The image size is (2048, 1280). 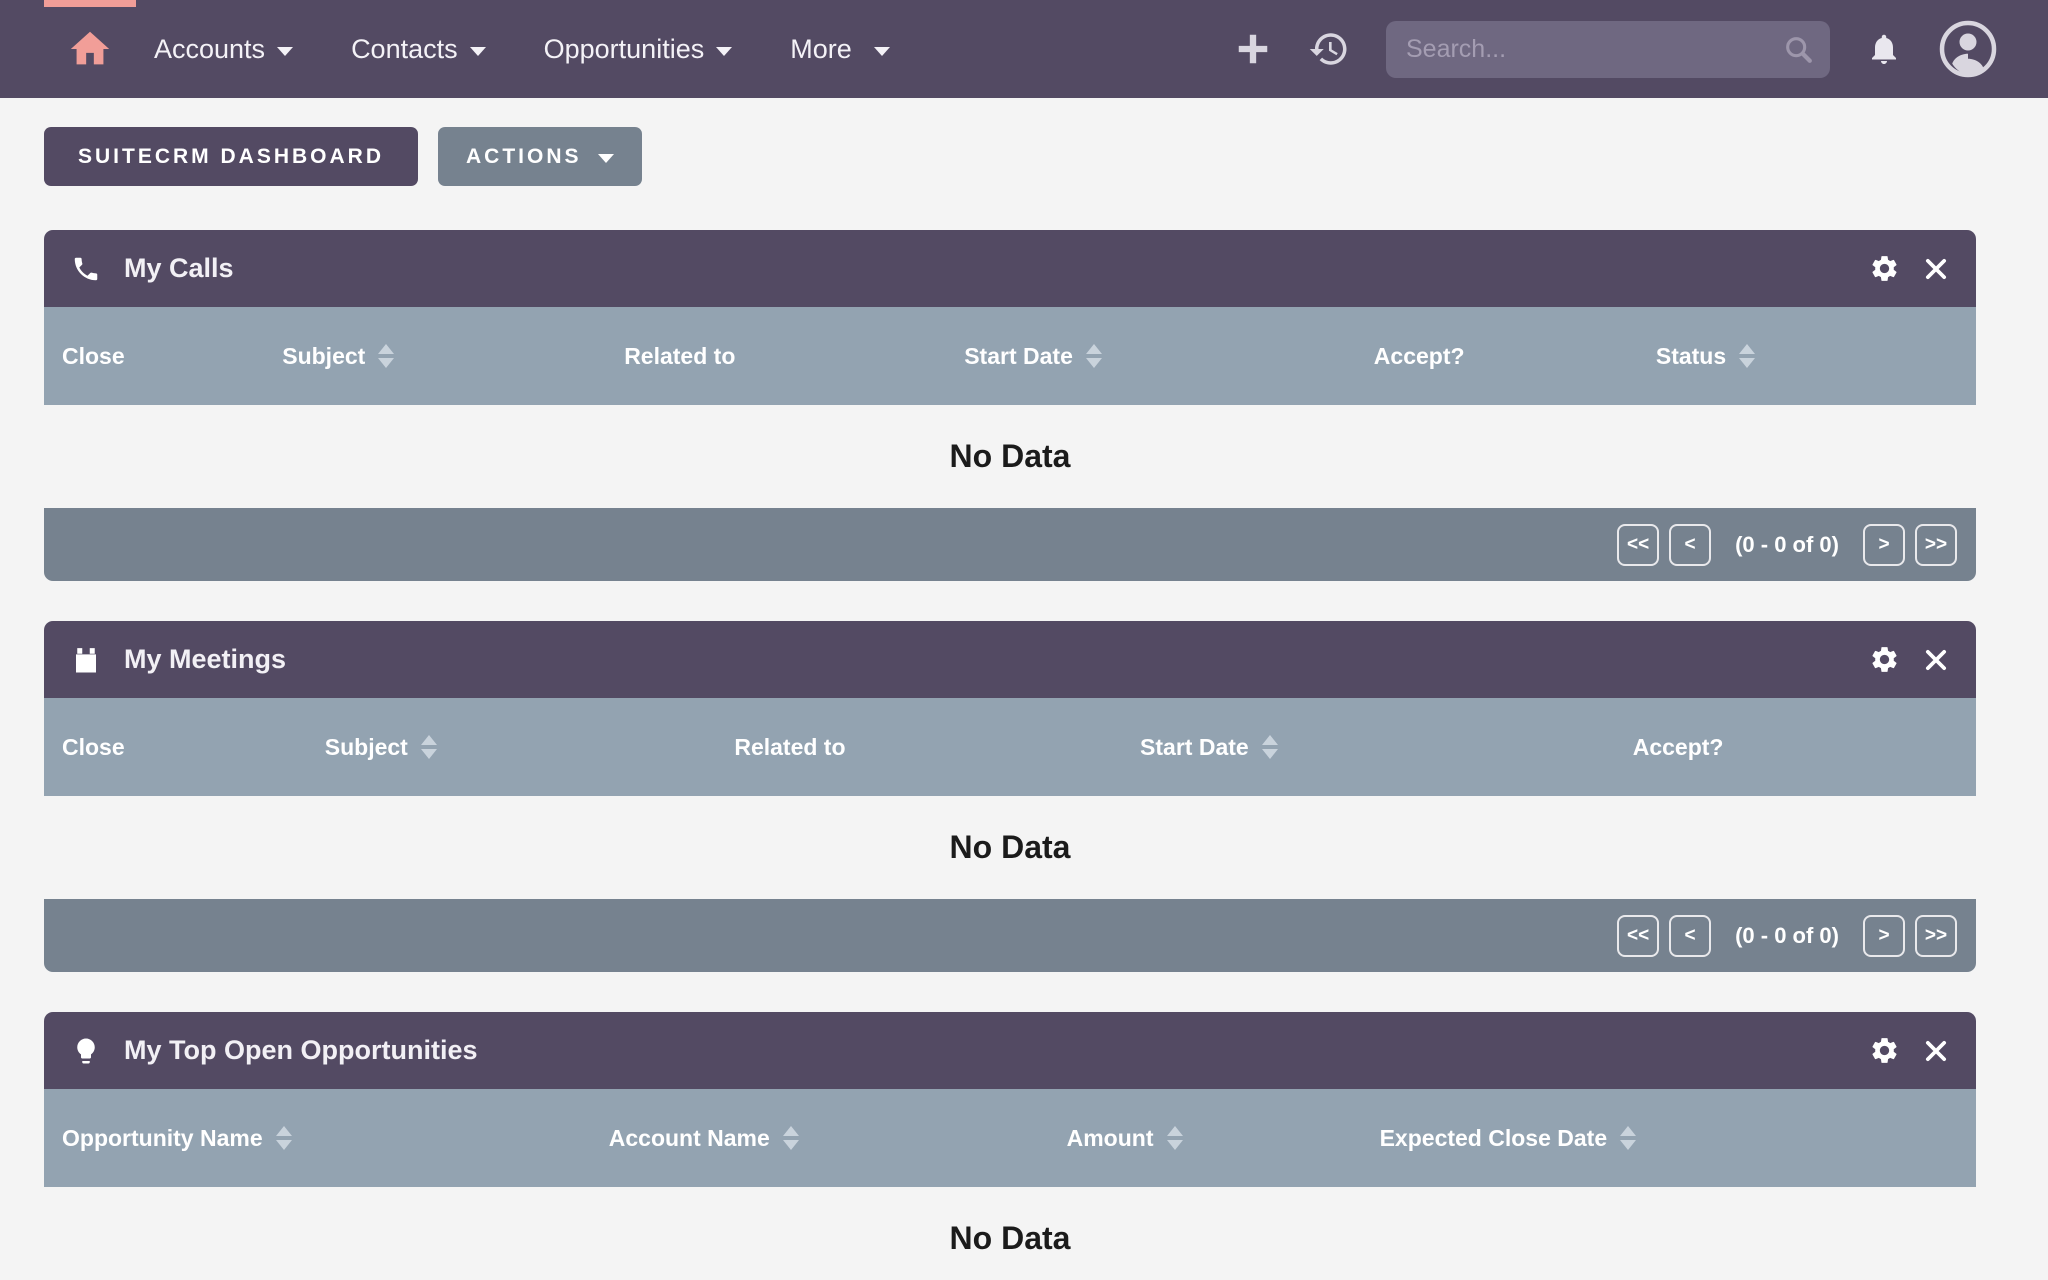 What do you see at coordinates (1799, 50) in the screenshot?
I see `search-icon` at bounding box center [1799, 50].